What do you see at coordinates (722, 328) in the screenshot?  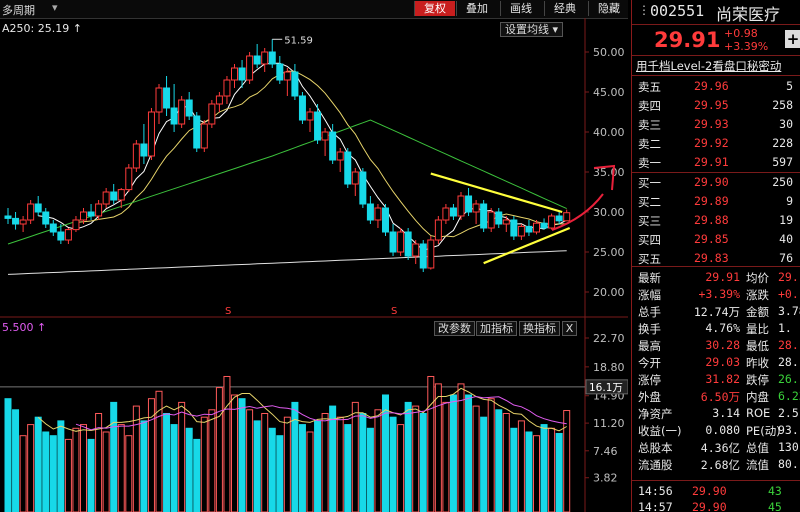 I see `stat-value: 4.76%` at bounding box center [722, 328].